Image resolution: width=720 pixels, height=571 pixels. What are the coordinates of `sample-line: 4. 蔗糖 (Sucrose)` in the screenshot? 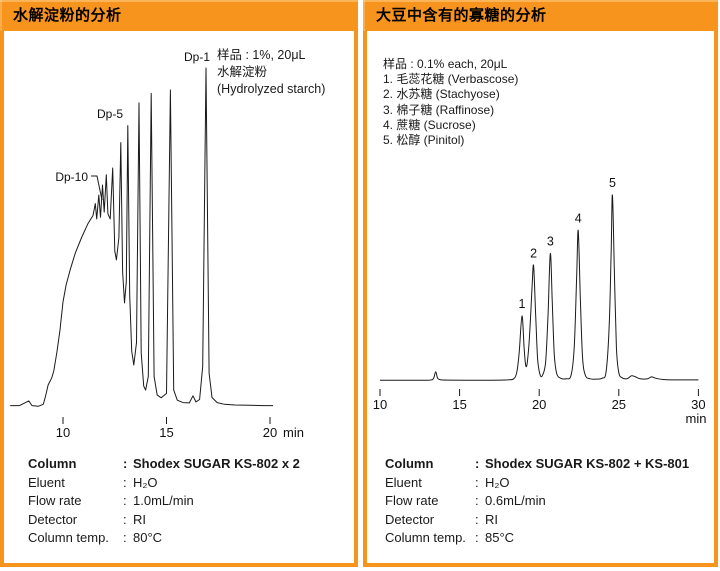 It's located at (429, 124).